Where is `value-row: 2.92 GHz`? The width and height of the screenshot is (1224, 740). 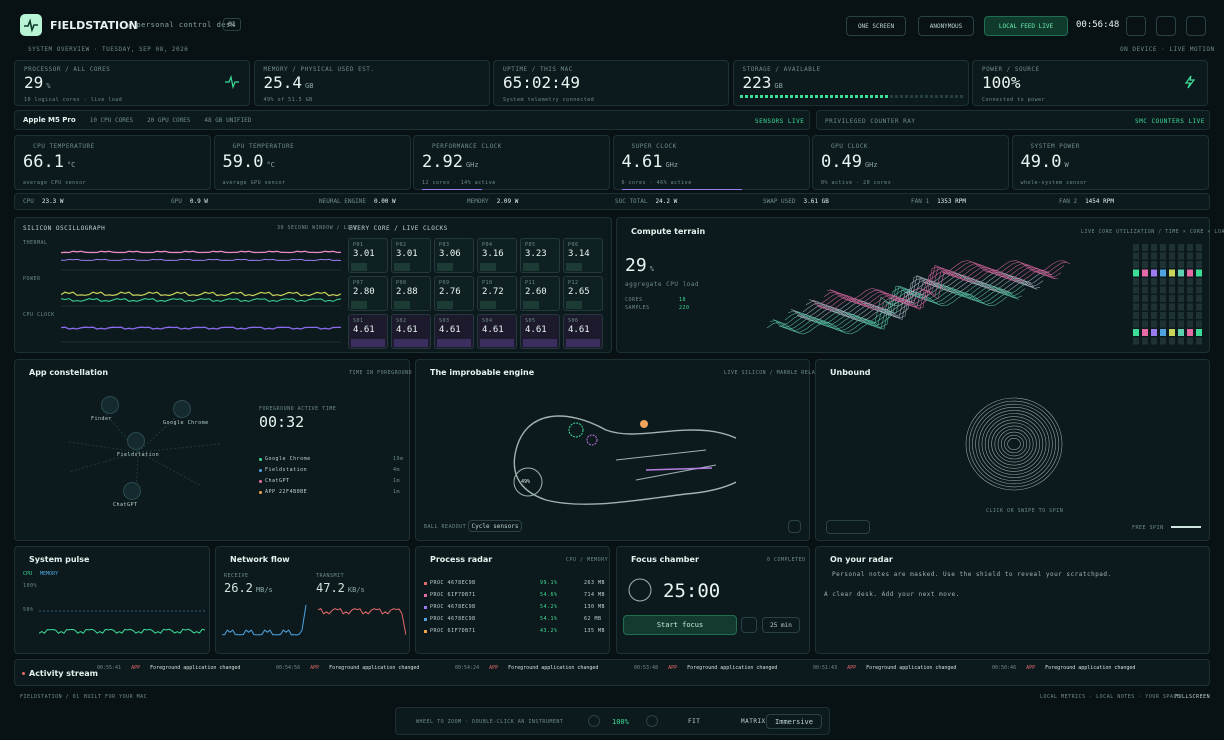
value-row: 2.92 GHz is located at coordinates (450, 162).